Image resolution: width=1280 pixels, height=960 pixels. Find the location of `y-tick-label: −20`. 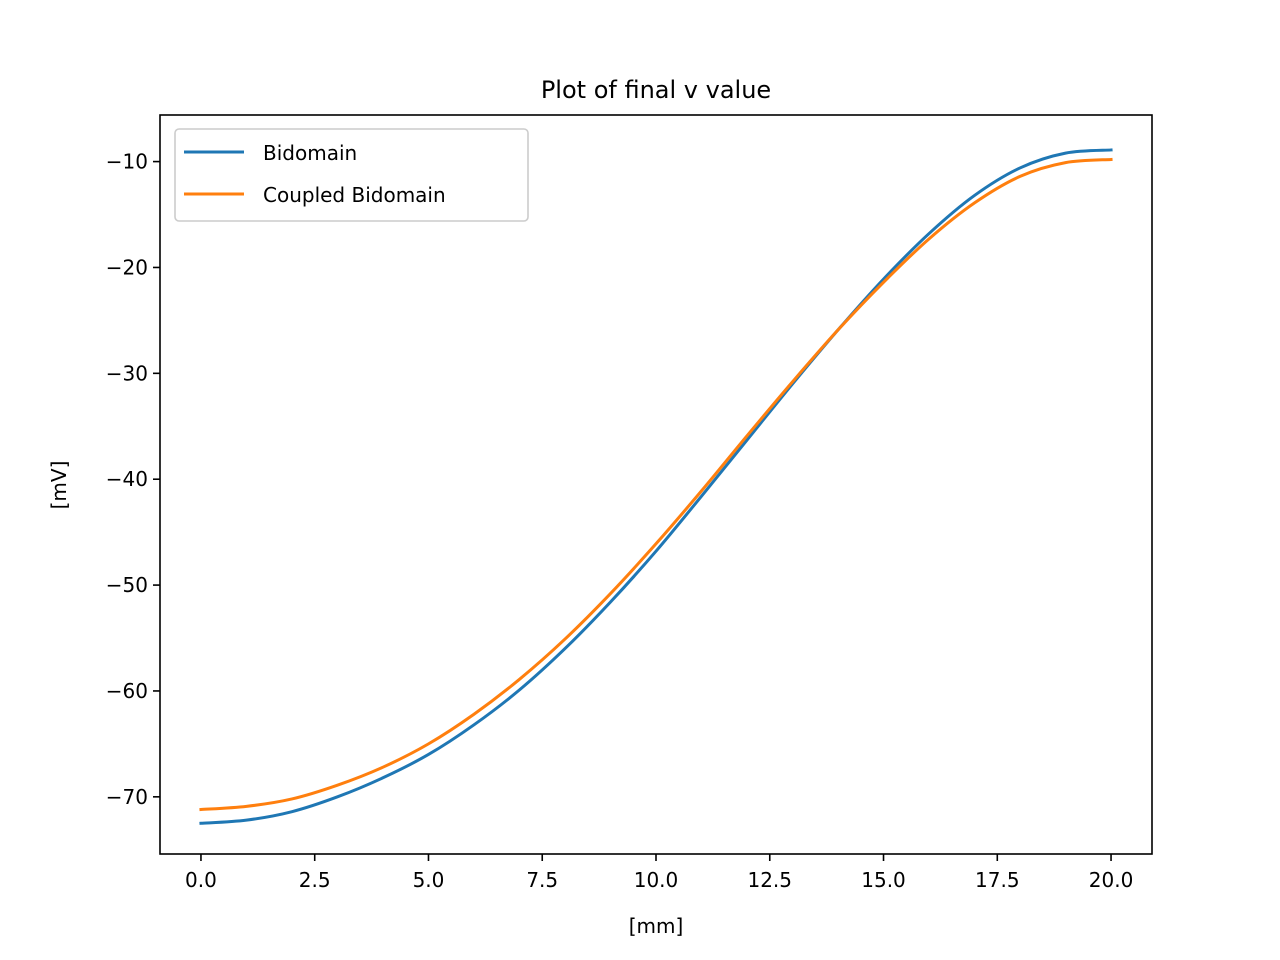

y-tick-label: −20 is located at coordinates (127, 267).